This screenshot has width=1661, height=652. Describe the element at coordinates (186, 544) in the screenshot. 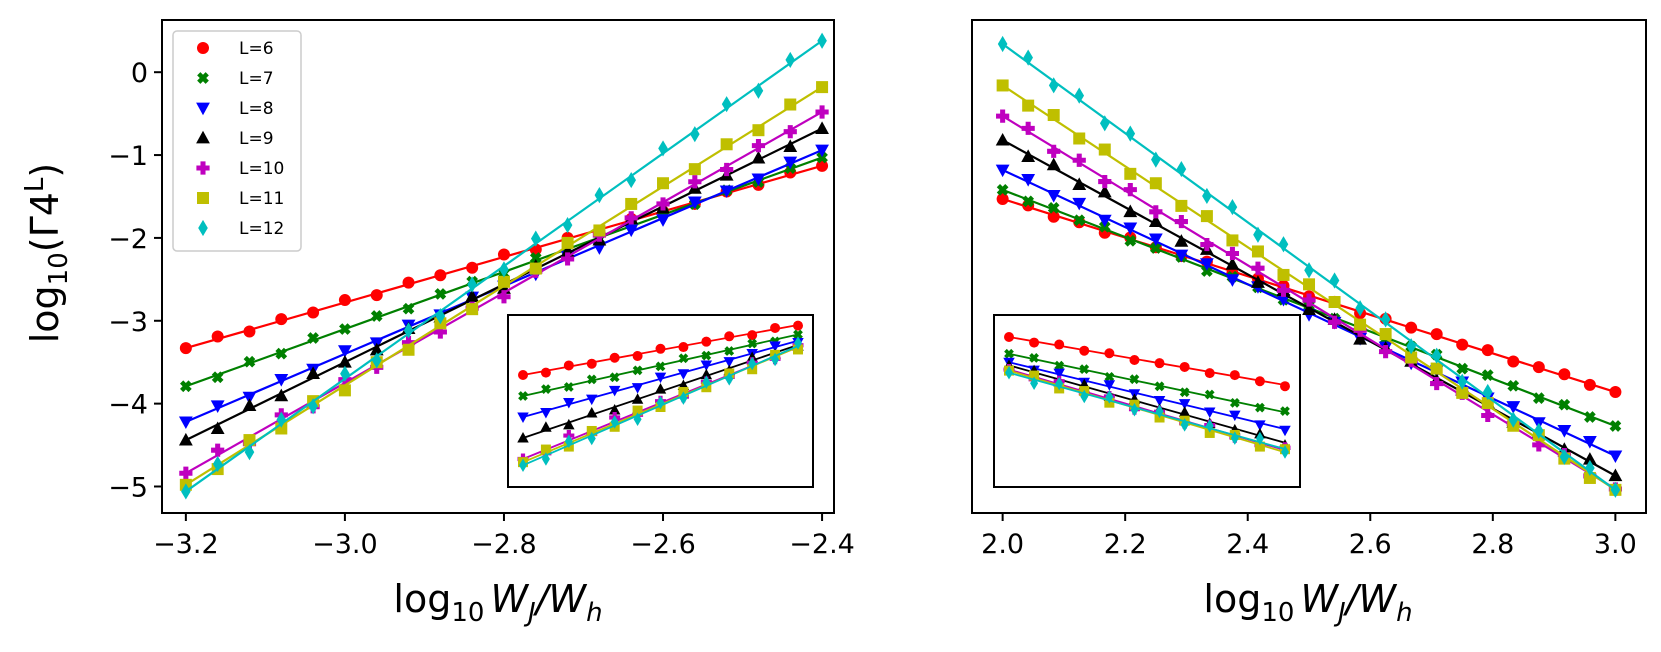

I see `x-tick-label: −3.2` at that location.